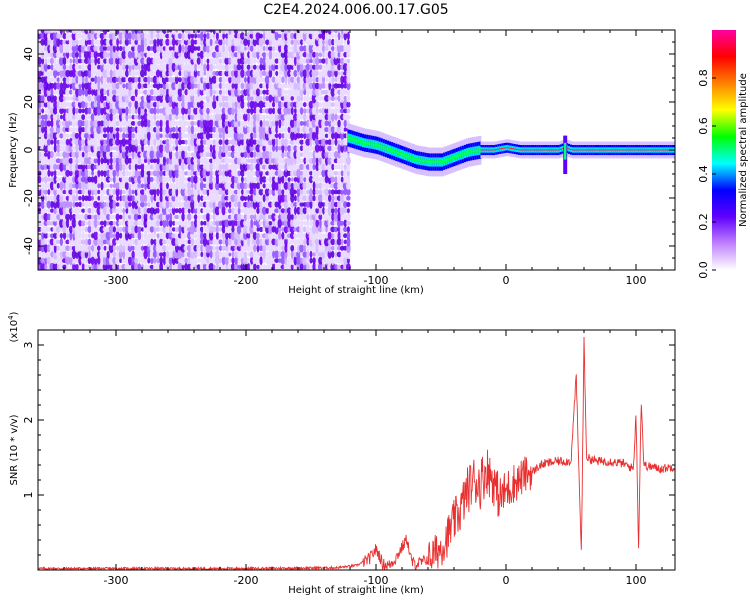 This screenshot has height=605, width=750. I want to click on snr-multiplier-base: (x10, so click(14, 331).